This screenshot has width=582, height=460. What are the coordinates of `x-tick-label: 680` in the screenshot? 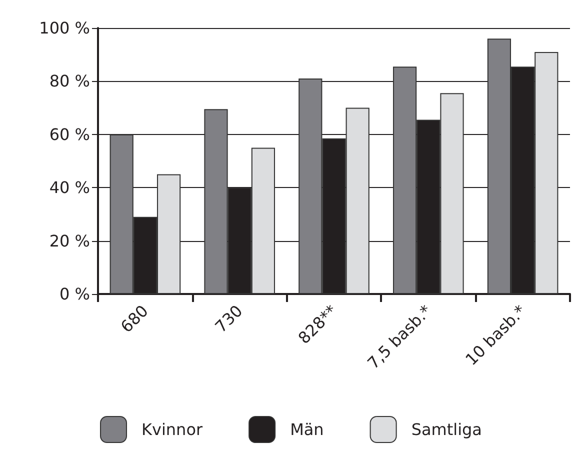 It's located at (134, 318).